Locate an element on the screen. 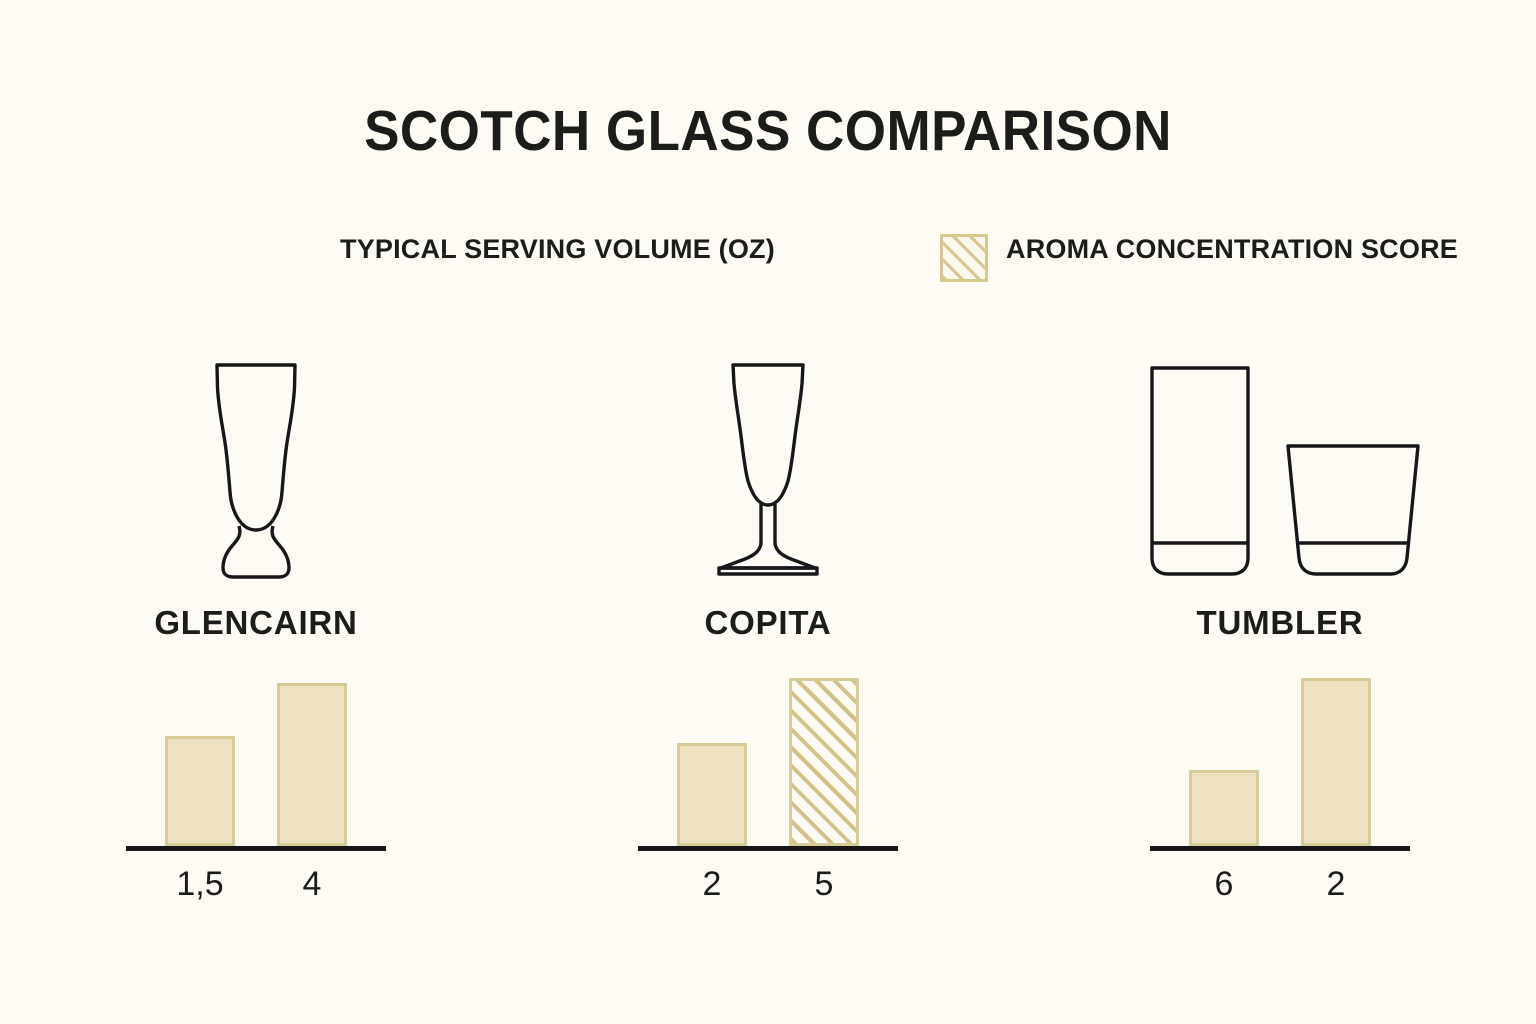 This screenshot has width=1536, height=1024. bars-glencairn is located at coordinates (256, 761).